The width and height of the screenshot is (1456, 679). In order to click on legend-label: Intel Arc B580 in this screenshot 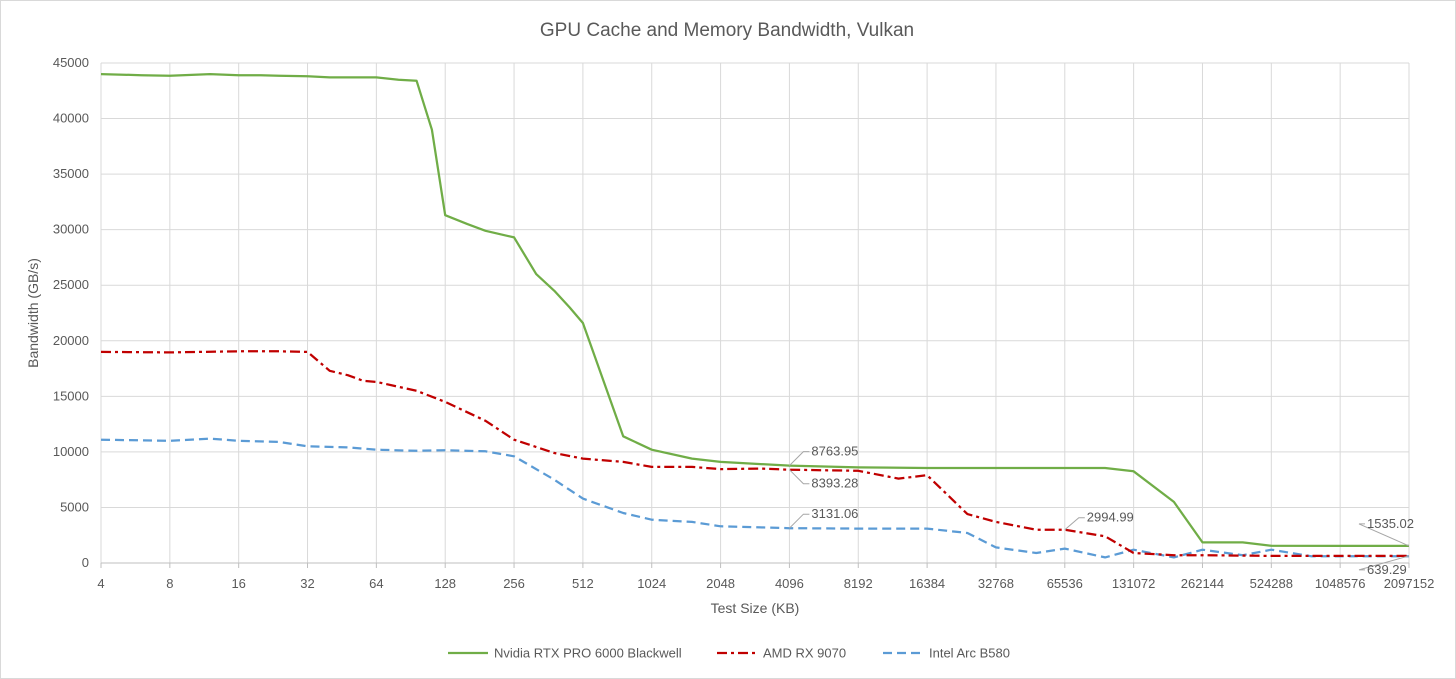, I will do `click(969, 653)`.